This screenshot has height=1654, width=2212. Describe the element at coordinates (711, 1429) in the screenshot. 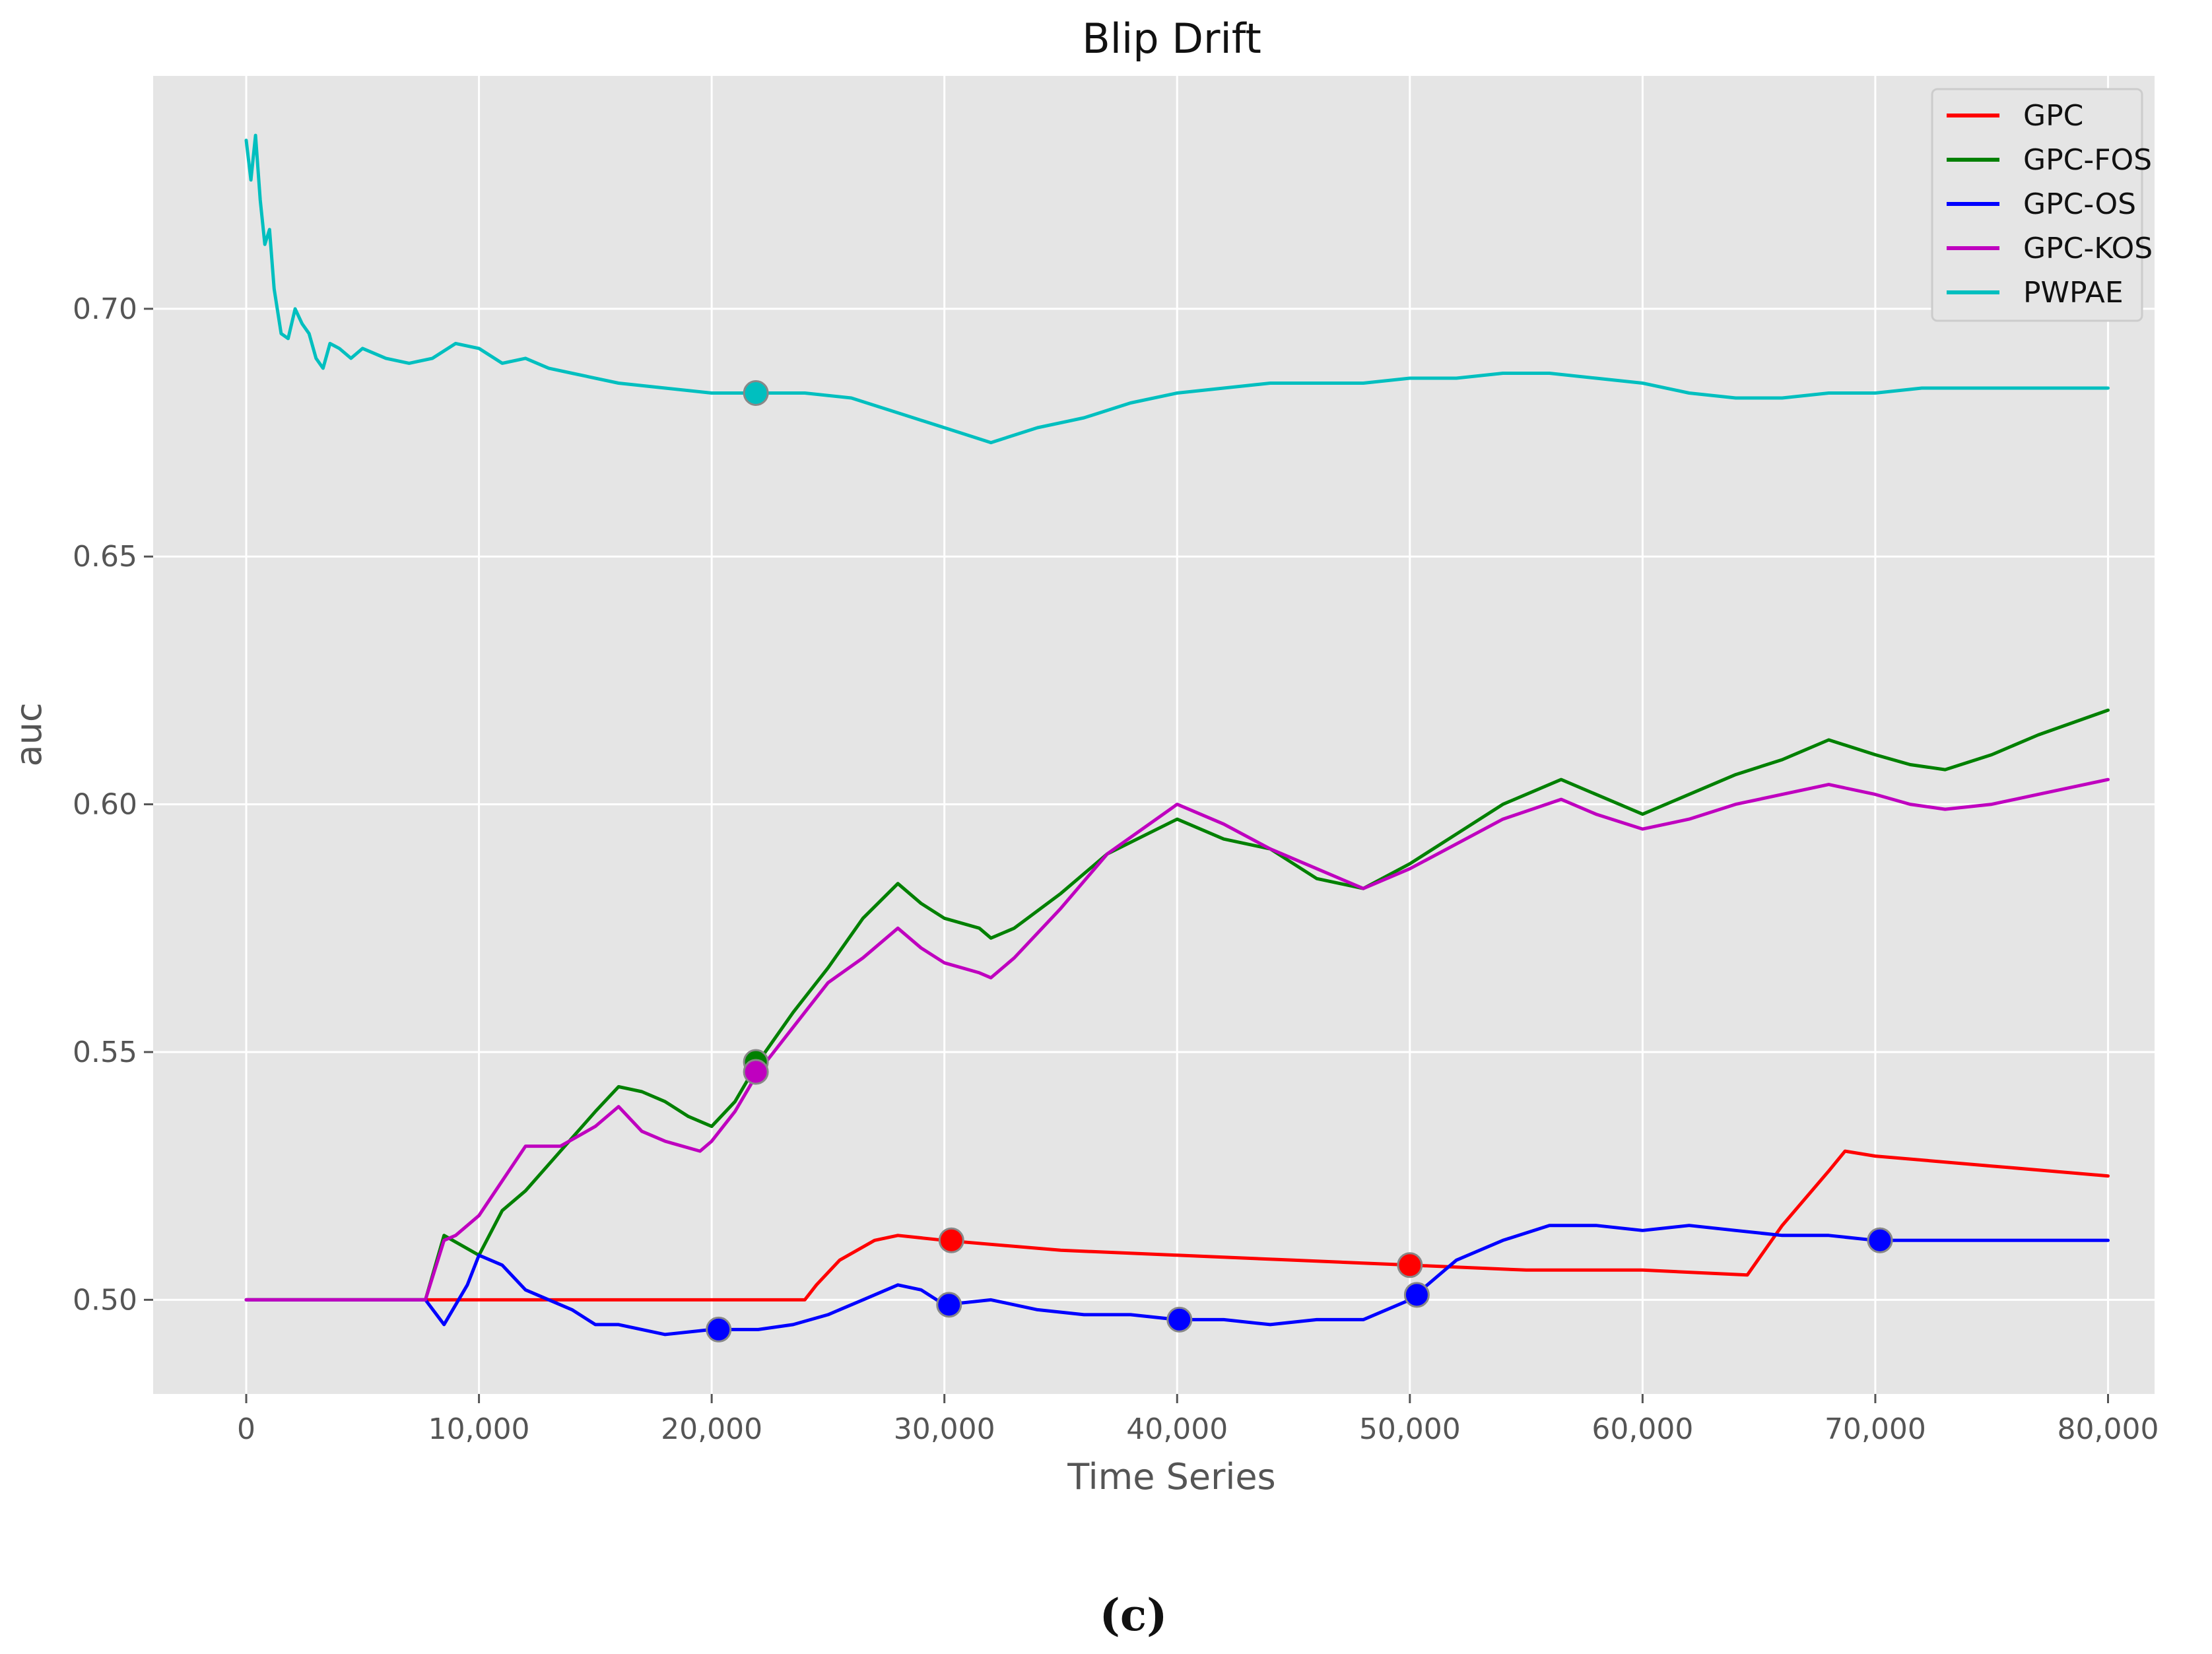

I see `x-tick-label: 20,000` at that location.